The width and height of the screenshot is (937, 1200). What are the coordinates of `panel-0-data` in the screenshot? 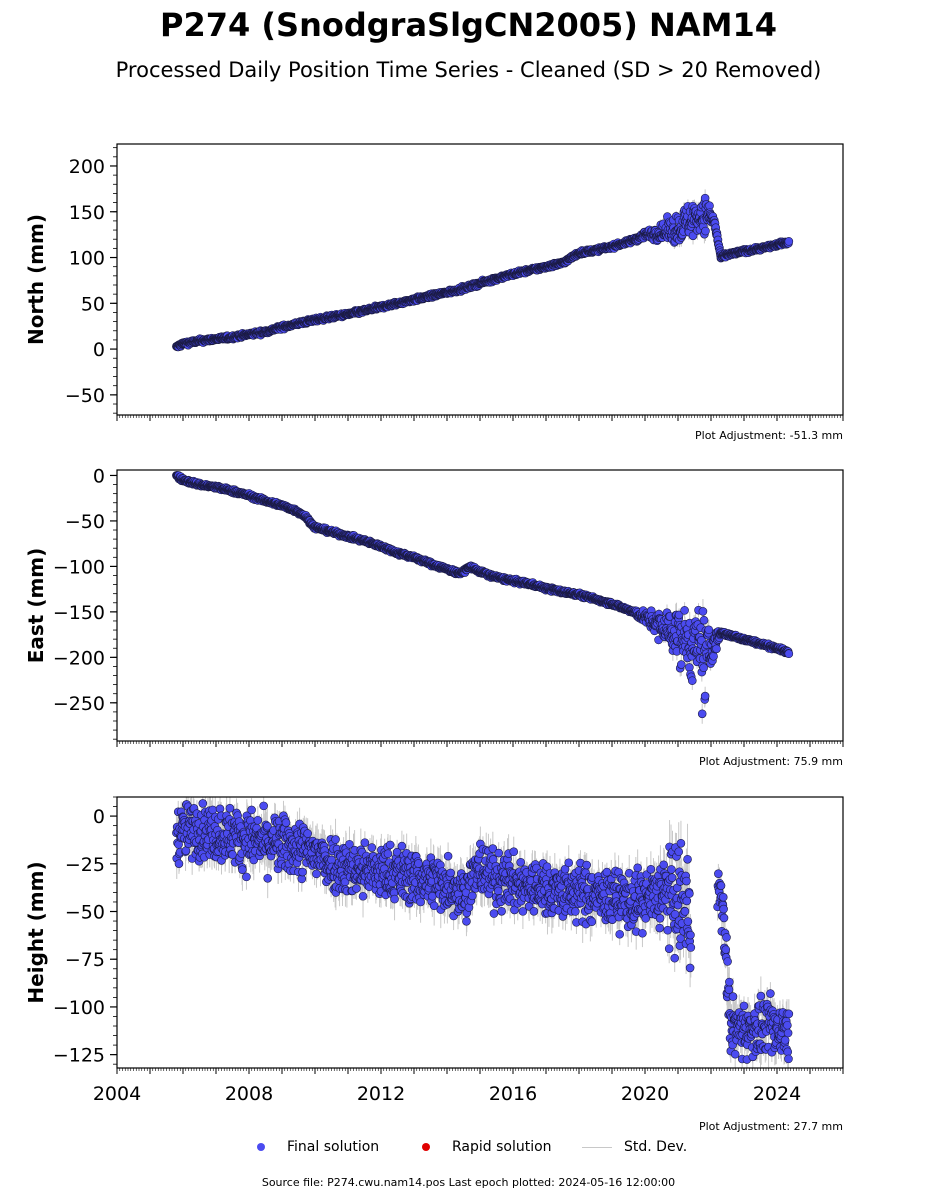 It's located at (483, 270).